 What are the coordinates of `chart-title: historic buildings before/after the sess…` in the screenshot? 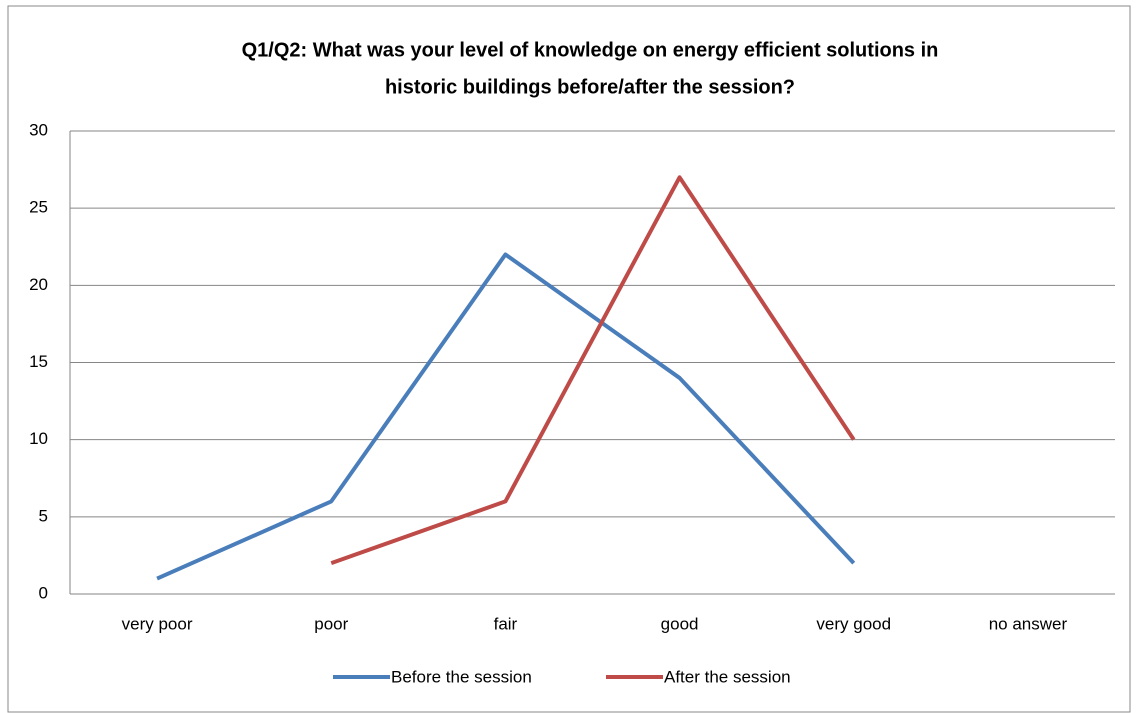 It's located at (590, 87).